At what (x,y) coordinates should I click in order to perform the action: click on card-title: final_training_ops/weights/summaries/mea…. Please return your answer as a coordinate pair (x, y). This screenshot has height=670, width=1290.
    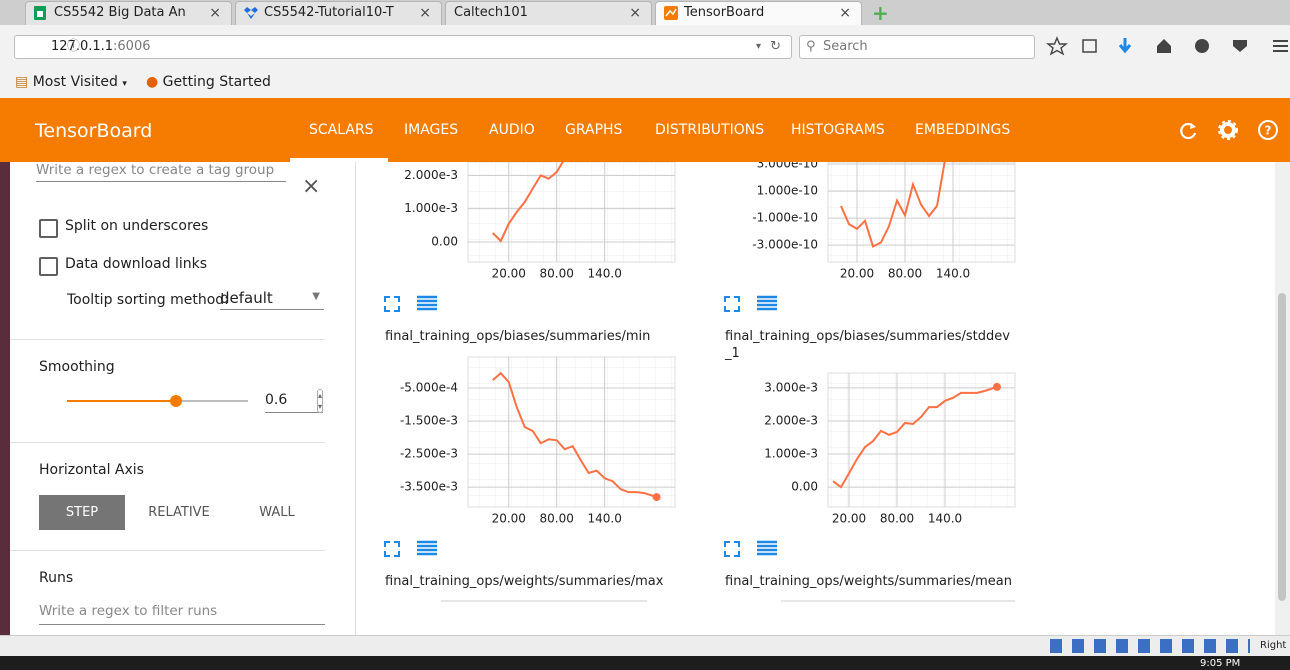
    Looking at the image, I should click on (868, 581).